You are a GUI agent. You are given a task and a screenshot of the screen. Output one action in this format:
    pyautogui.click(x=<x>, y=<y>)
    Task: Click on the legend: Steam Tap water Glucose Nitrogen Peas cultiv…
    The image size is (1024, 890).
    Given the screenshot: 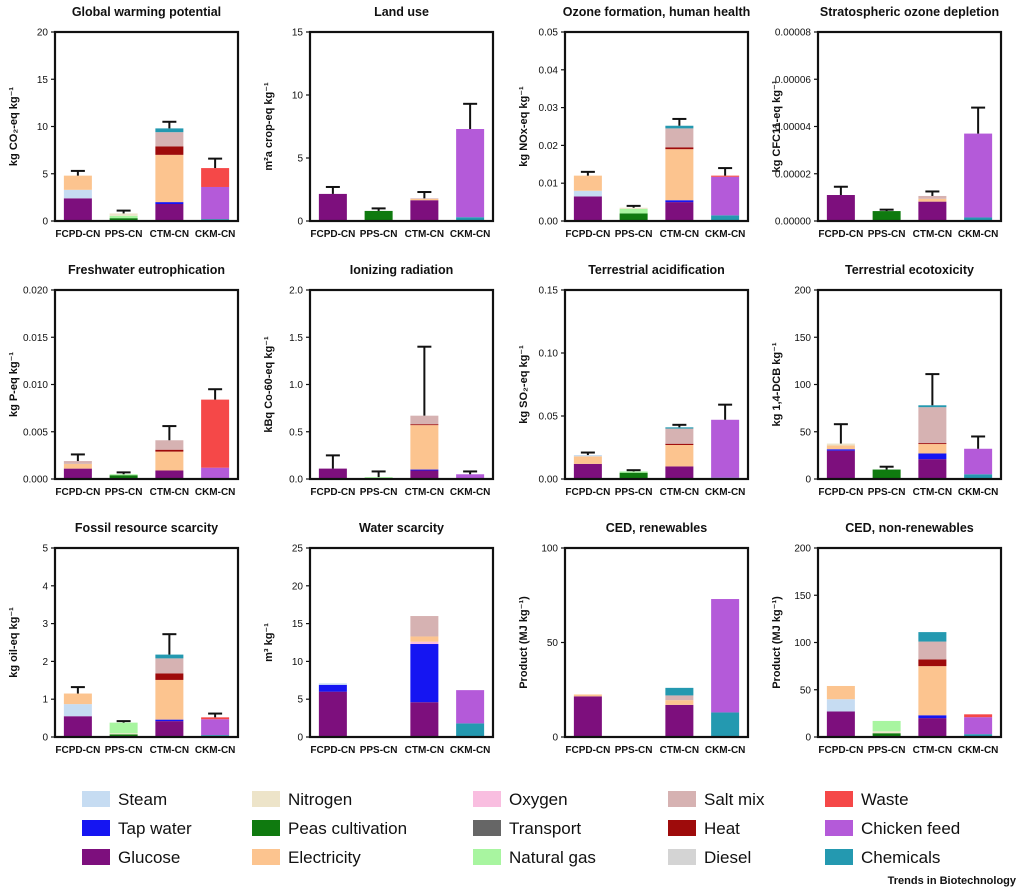 What is the action you would take?
    pyautogui.click(x=521, y=828)
    